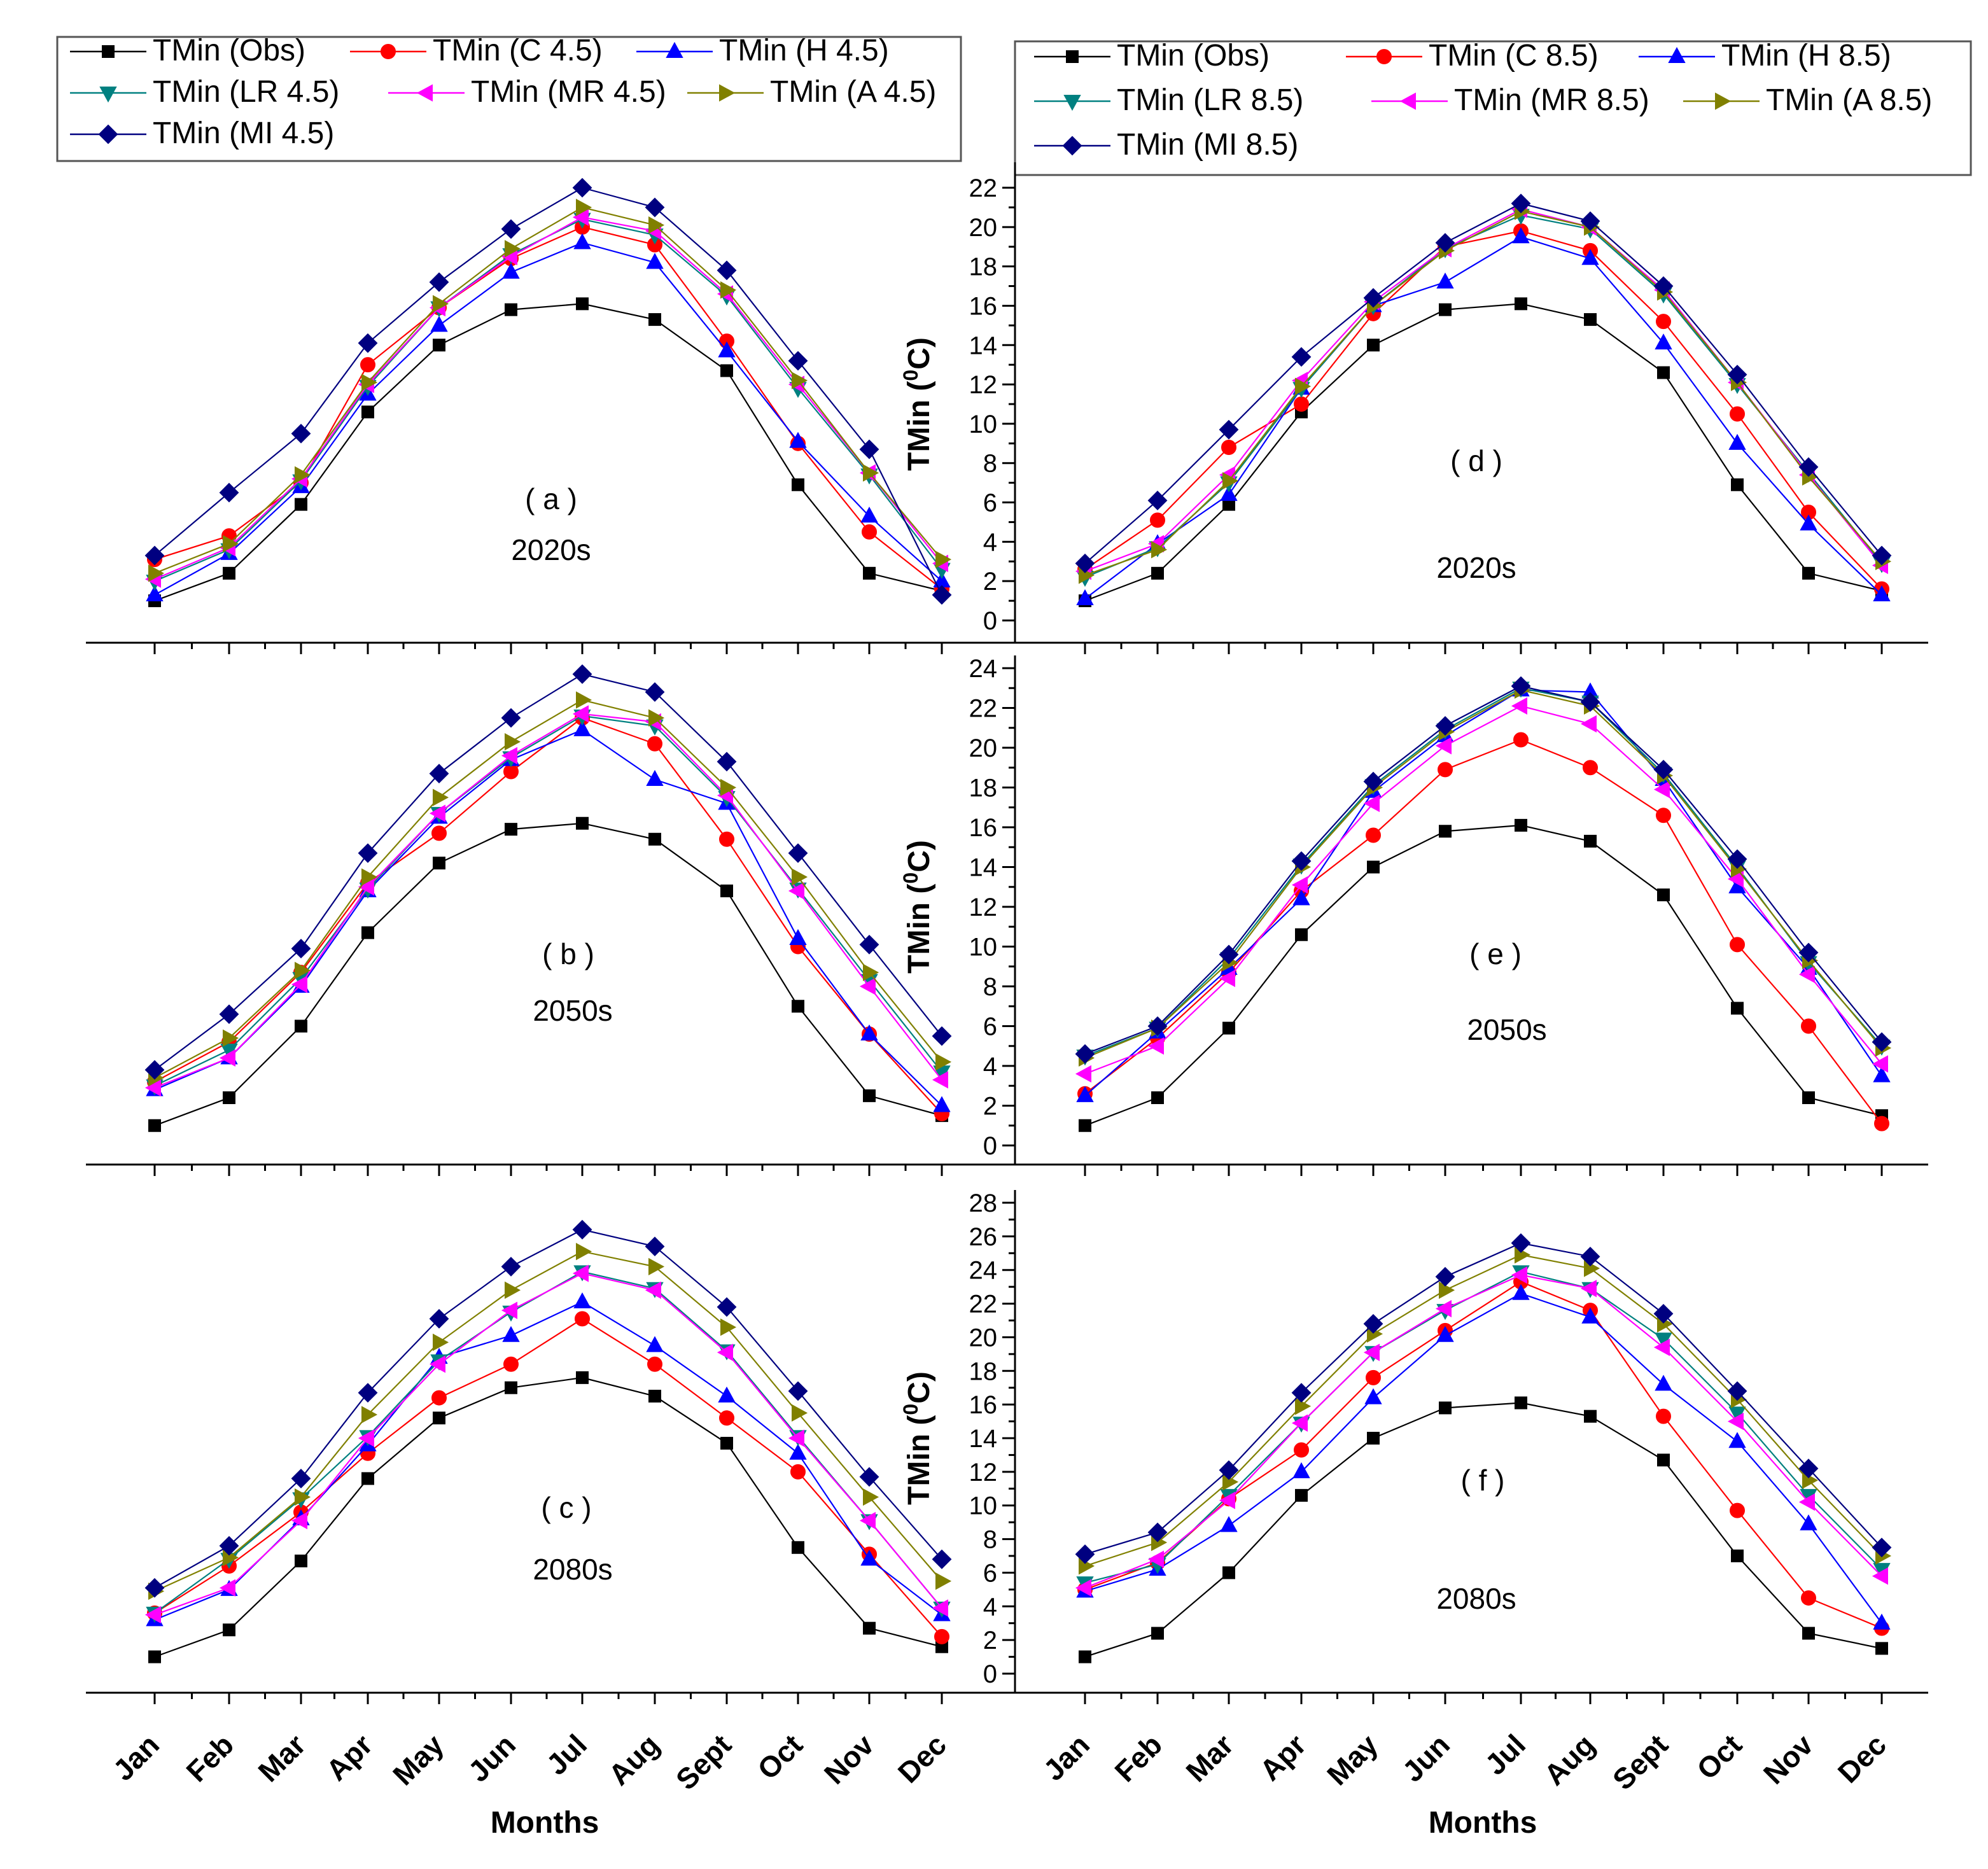 This screenshot has width=1988, height=1869. Describe the element at coordinates (584, 700) in the screenshot. I see `data-point-A-Jul` at that location.